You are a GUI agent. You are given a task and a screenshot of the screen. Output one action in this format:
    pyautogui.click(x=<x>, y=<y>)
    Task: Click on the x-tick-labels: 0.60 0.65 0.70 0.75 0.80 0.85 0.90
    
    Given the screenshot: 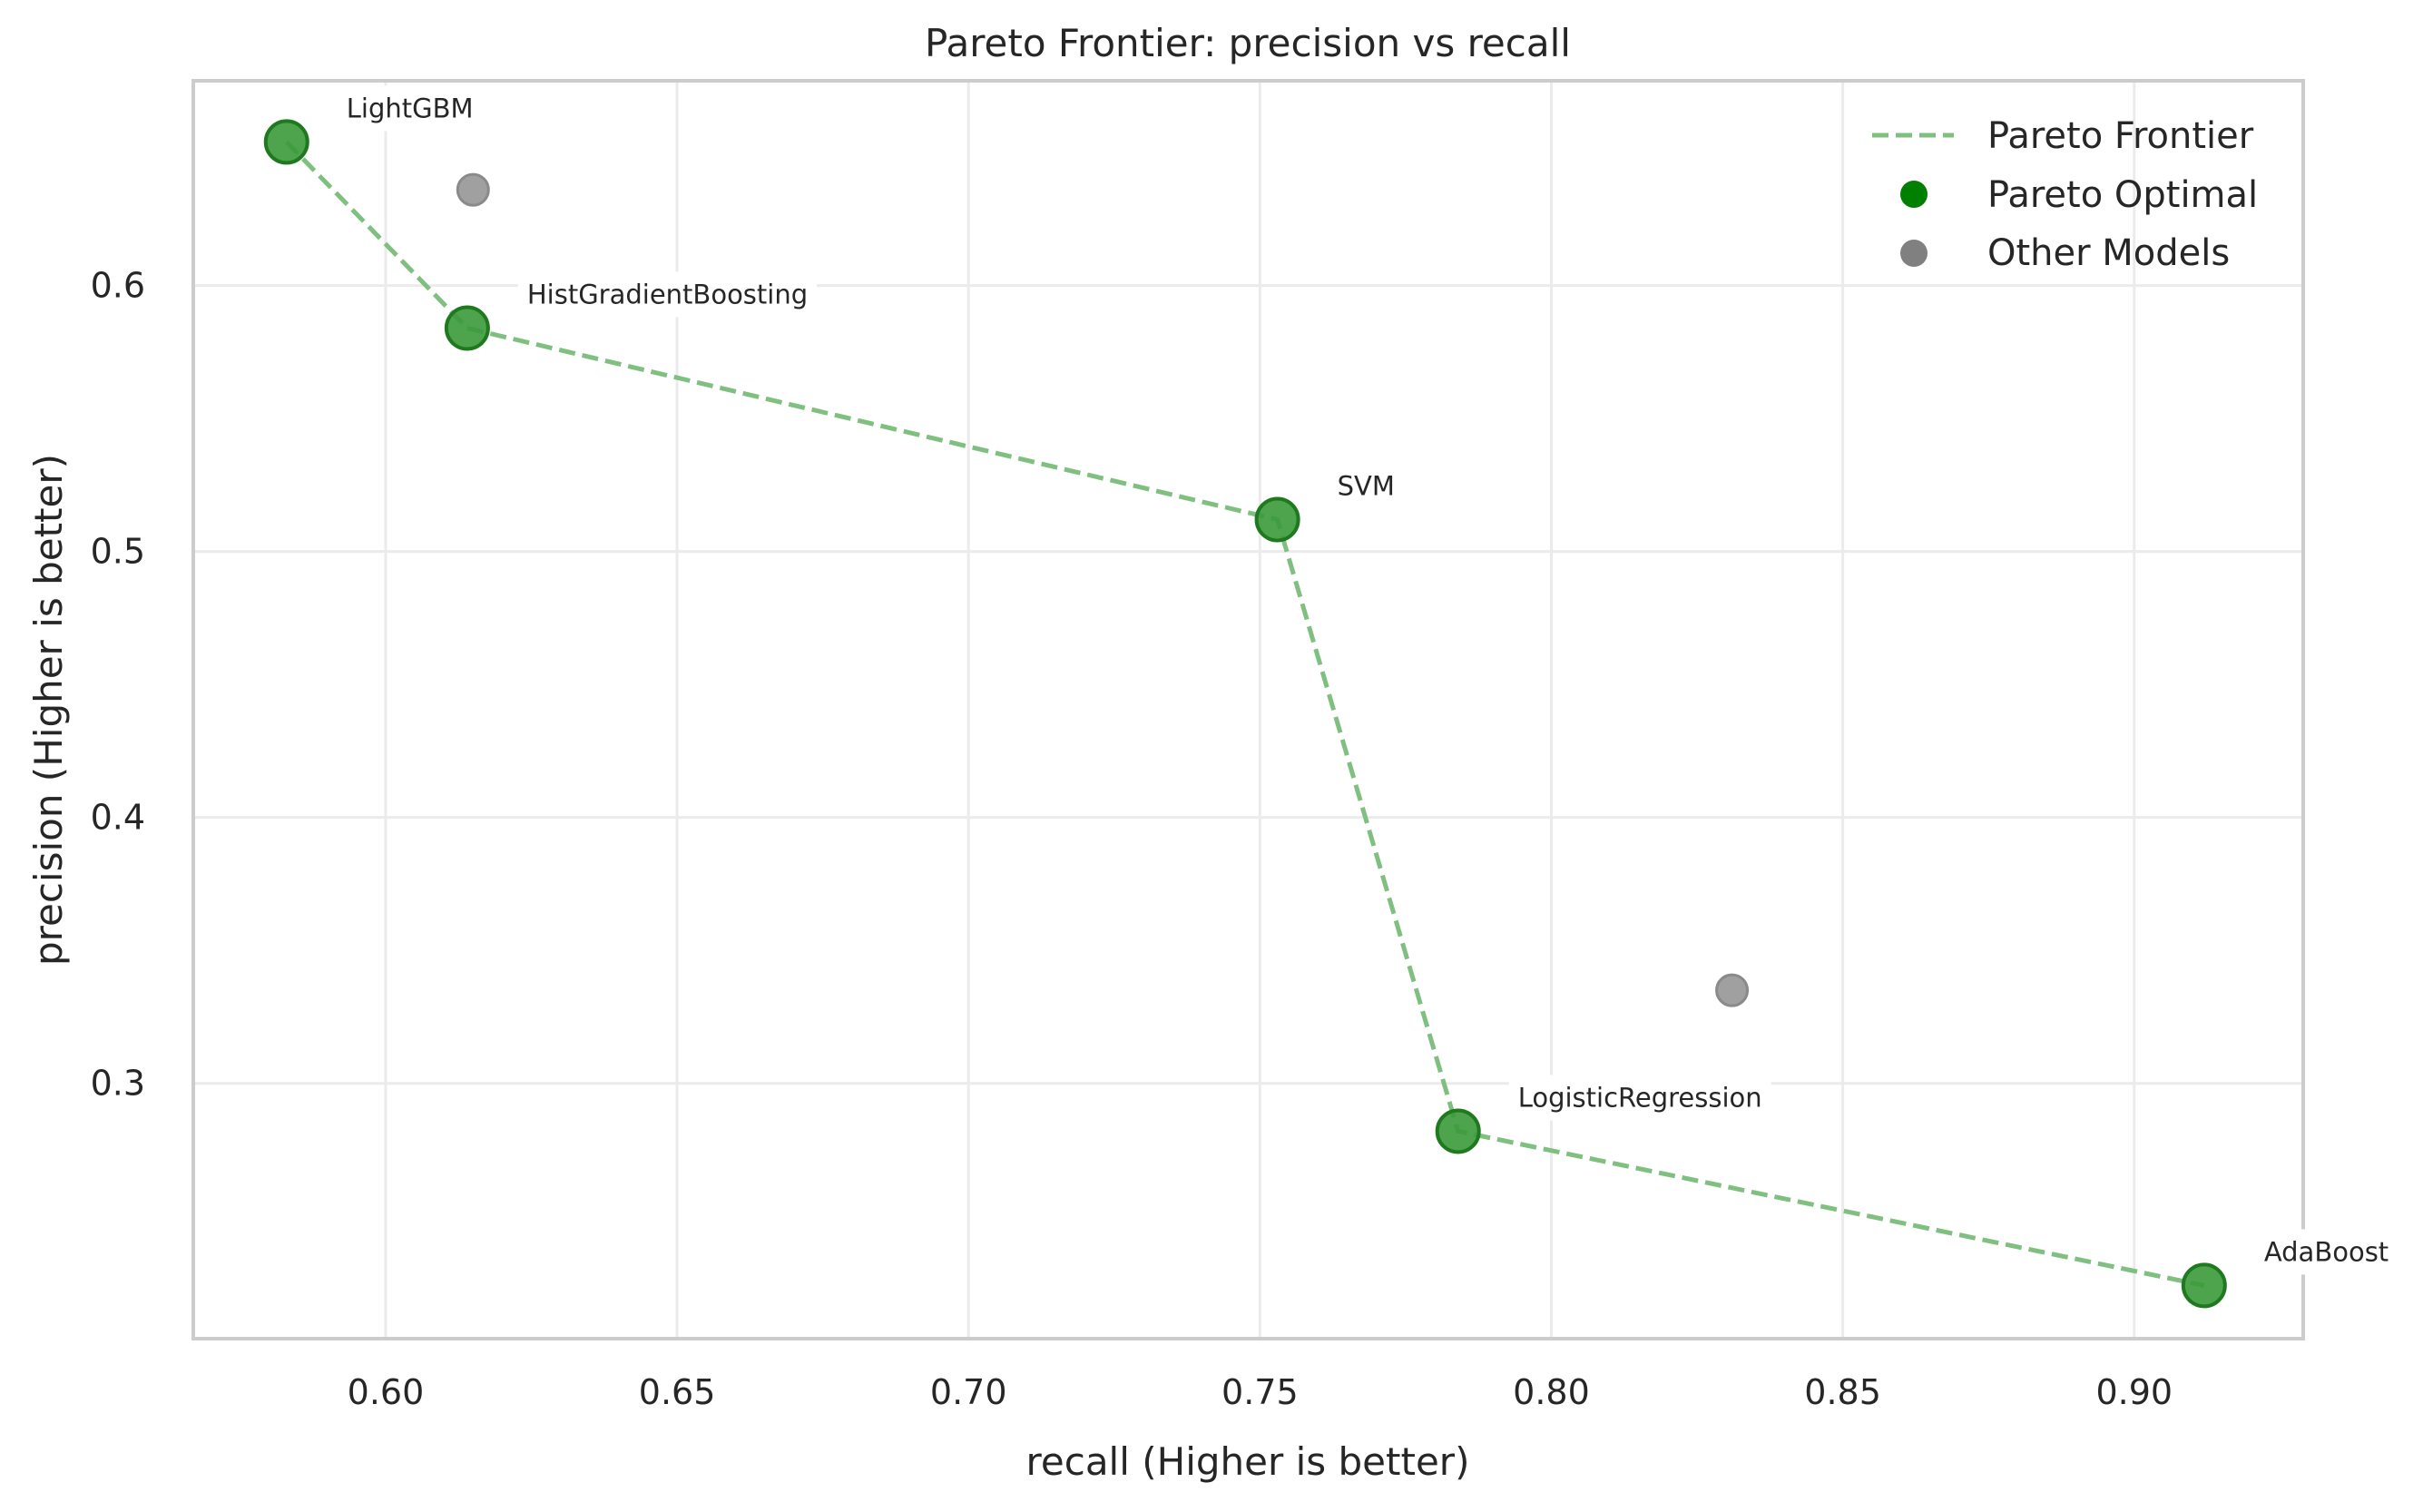 What is the action you would take?
    pyautogui.click(x=1260, y=1392)
    